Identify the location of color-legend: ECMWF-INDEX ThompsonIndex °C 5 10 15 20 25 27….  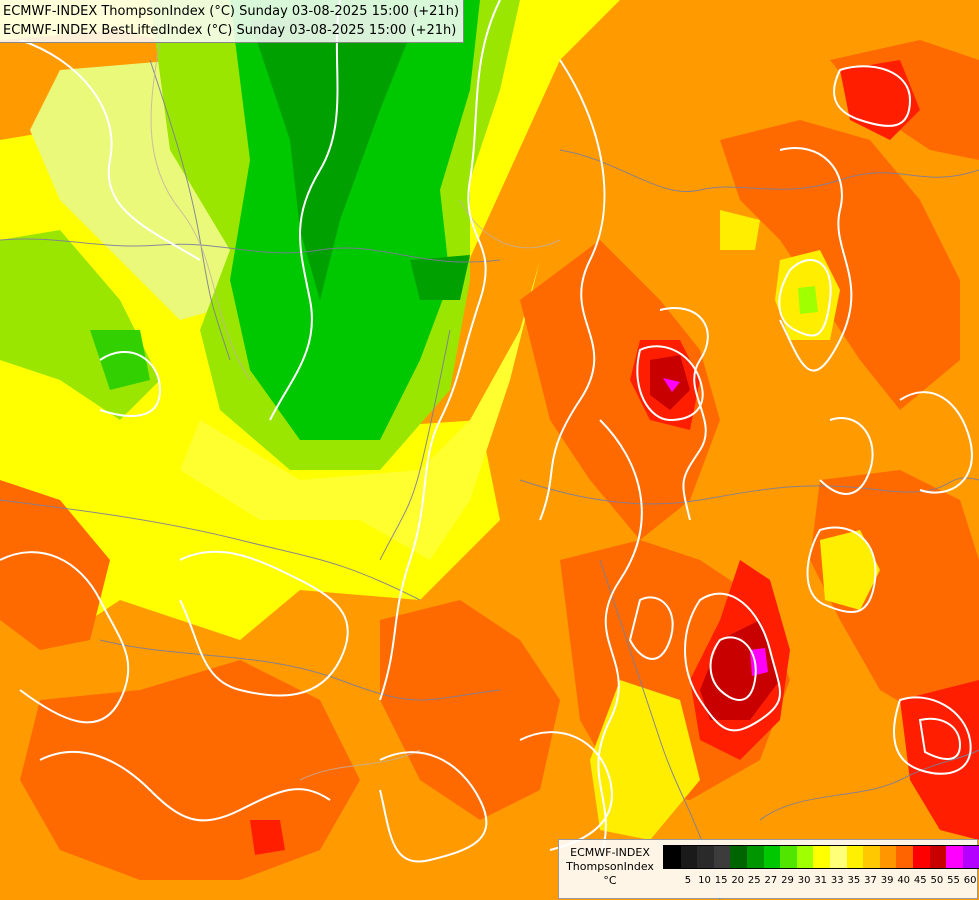
(768, 869).